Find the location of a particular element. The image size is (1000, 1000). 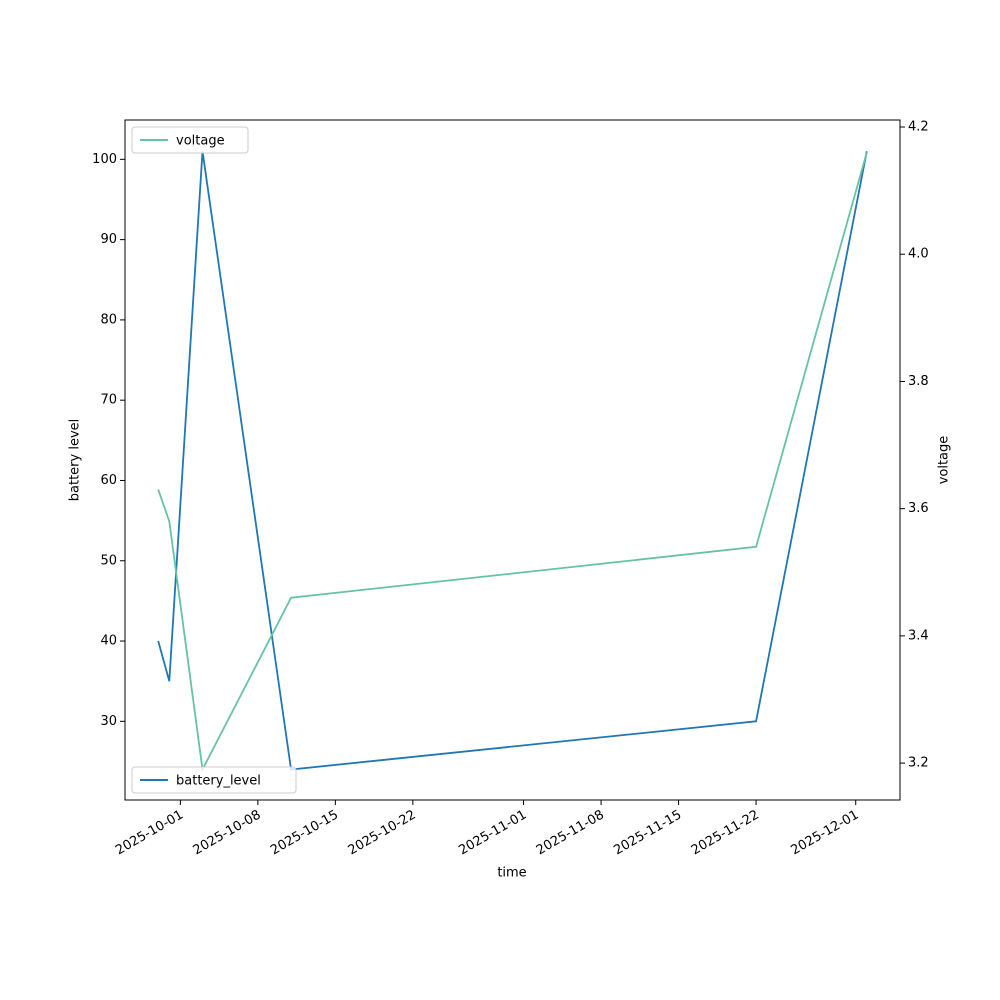

x-tick-label: 2025-10-22 is located at coordinates (382, 833).